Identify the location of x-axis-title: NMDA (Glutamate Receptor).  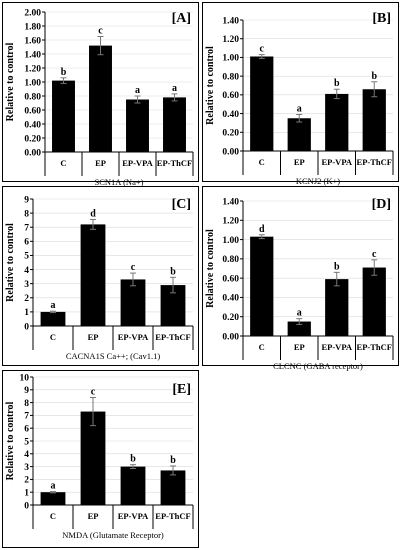
(113, 535).